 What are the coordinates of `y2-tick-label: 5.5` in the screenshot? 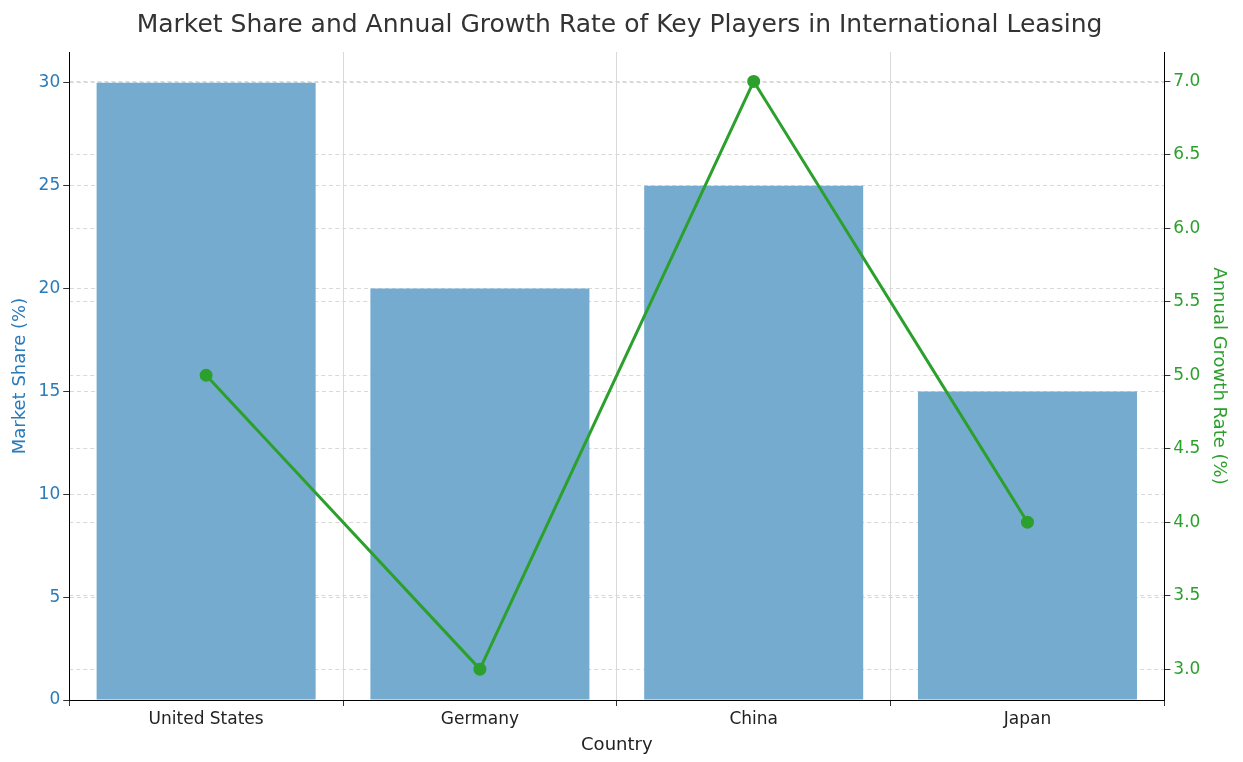 It's located at (1187, 300).